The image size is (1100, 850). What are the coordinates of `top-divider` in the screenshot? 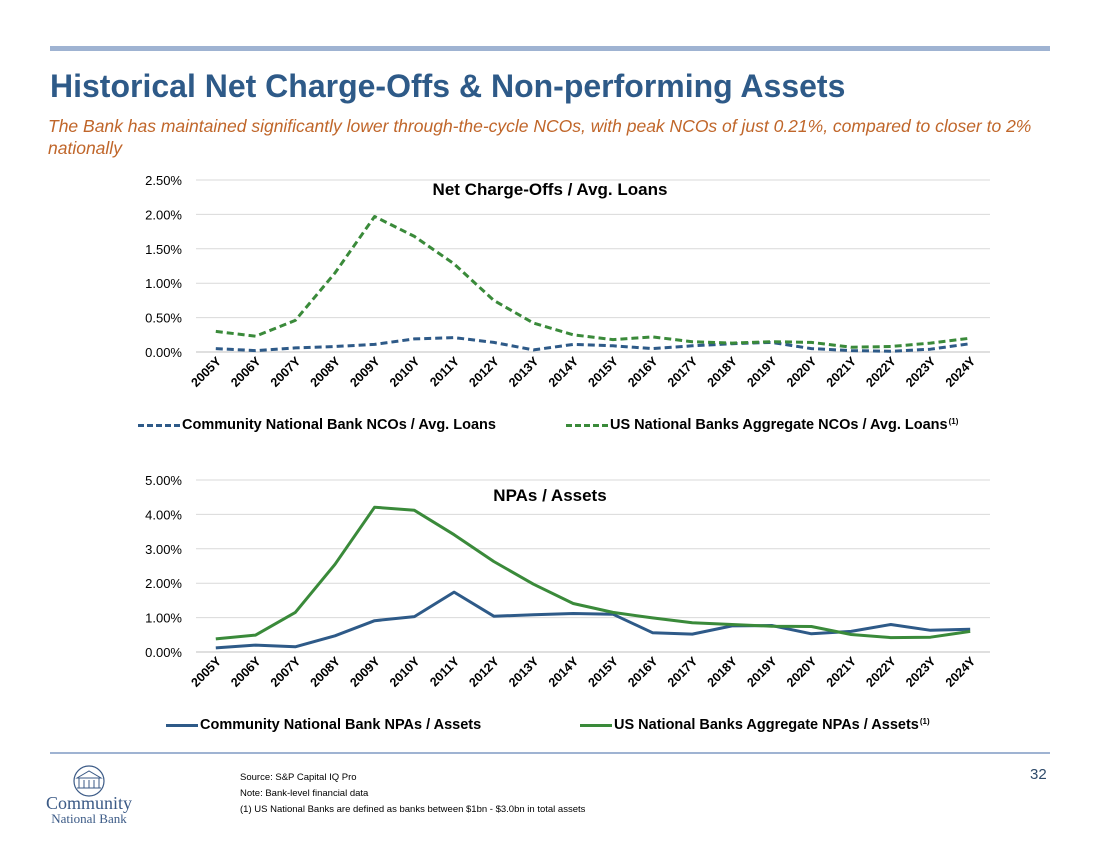 It's located at (550, 48).